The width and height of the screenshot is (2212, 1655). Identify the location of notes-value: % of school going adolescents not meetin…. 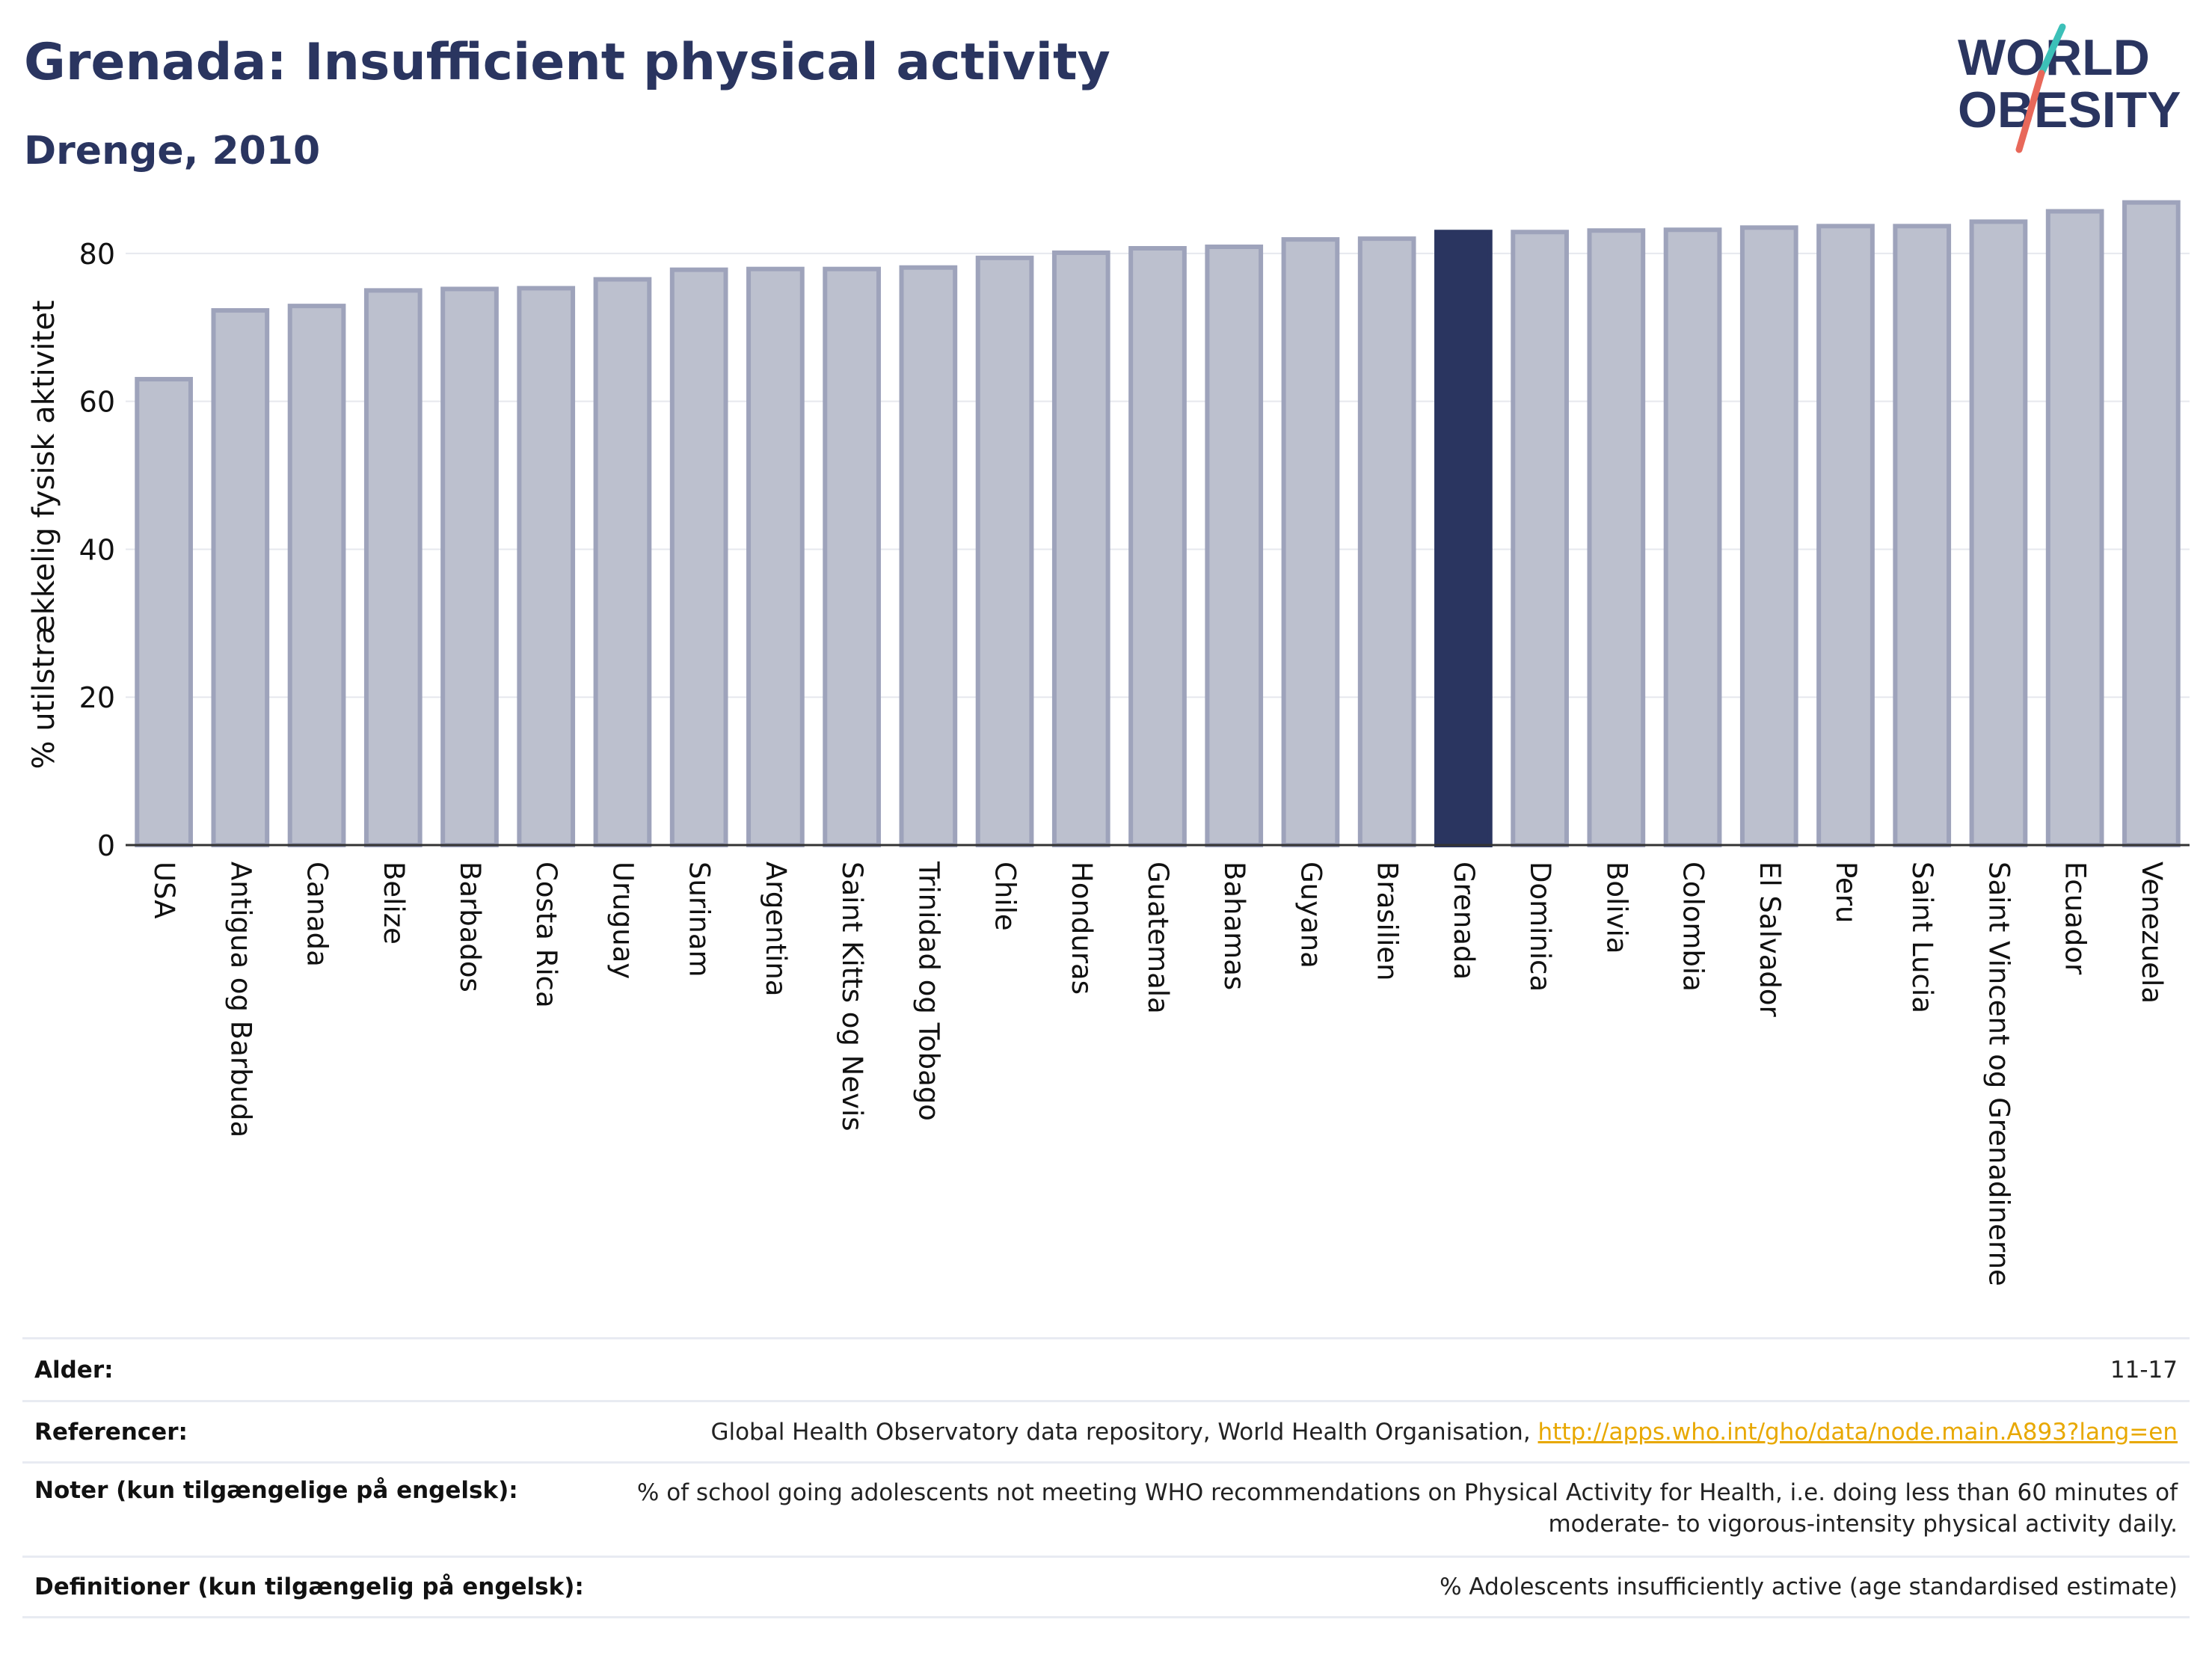
(1407, 1508).